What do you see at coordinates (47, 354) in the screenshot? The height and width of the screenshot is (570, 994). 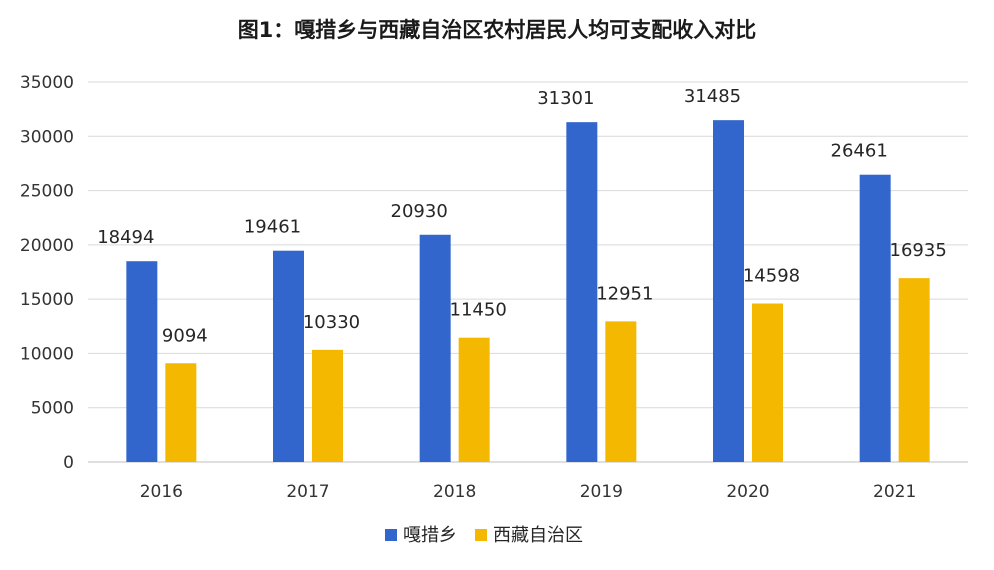 I see `y-tick-label: 10000` at bounding box center [47, 354].